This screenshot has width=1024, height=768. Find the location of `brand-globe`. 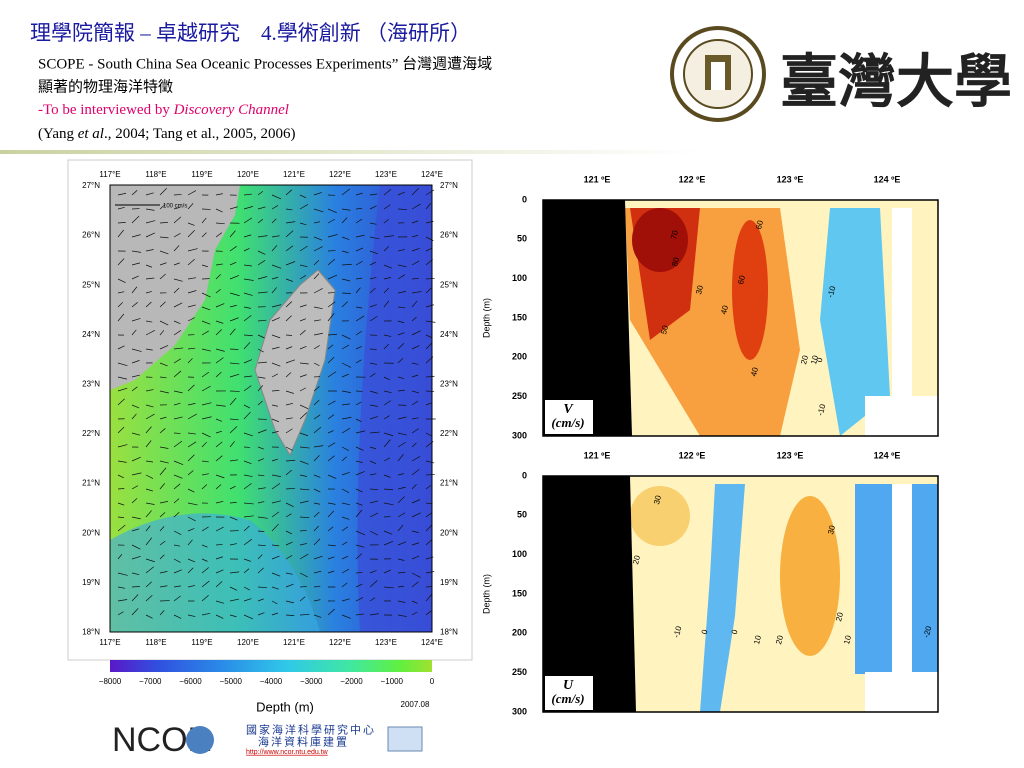

brand-globe is located at coordinates (200, 740).